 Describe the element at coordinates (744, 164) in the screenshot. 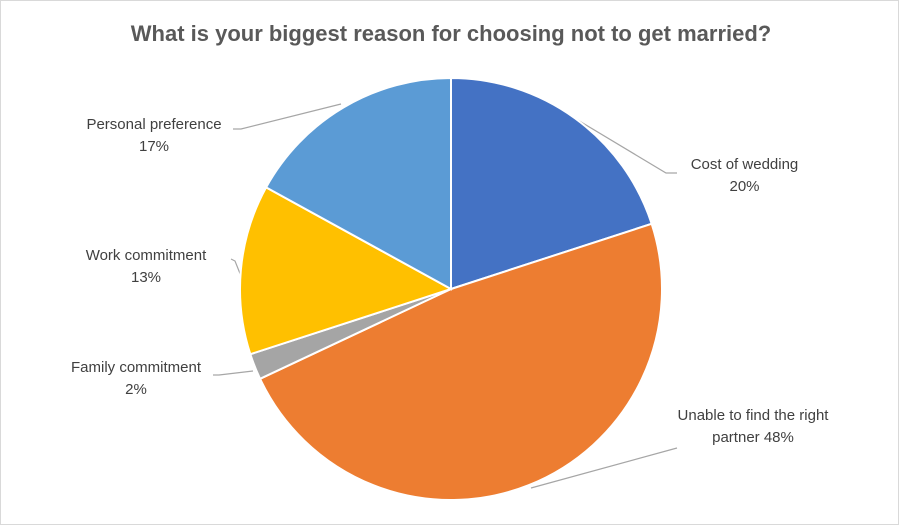

I see `category-label: Cost of wedding` at that location.